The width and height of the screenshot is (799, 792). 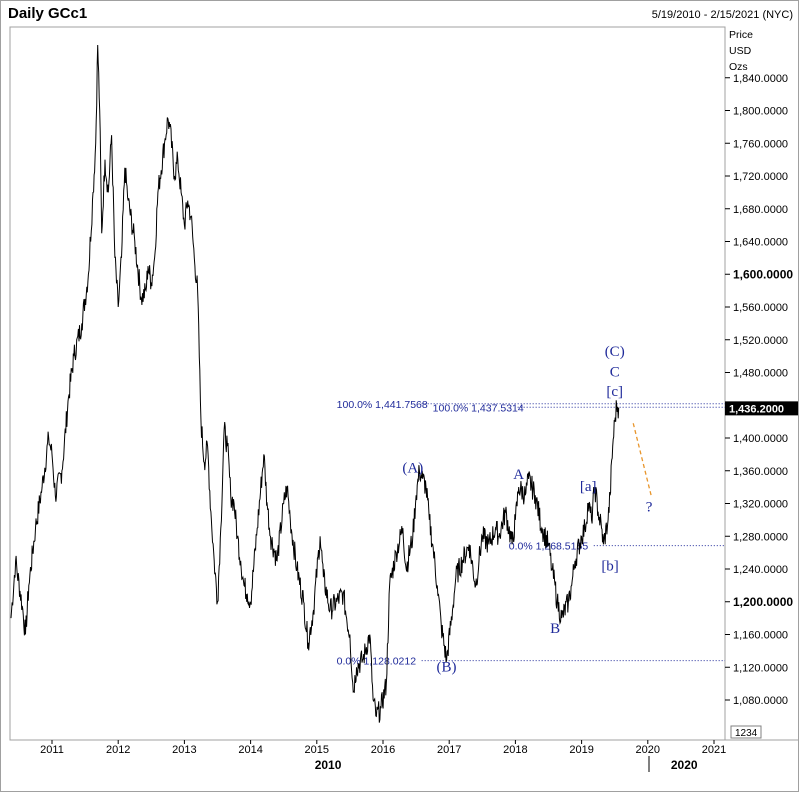 What do you see at coordinates (412, 468) in the screenshot?
I see `wave-label: (A)` at bounding box center [412, 468].